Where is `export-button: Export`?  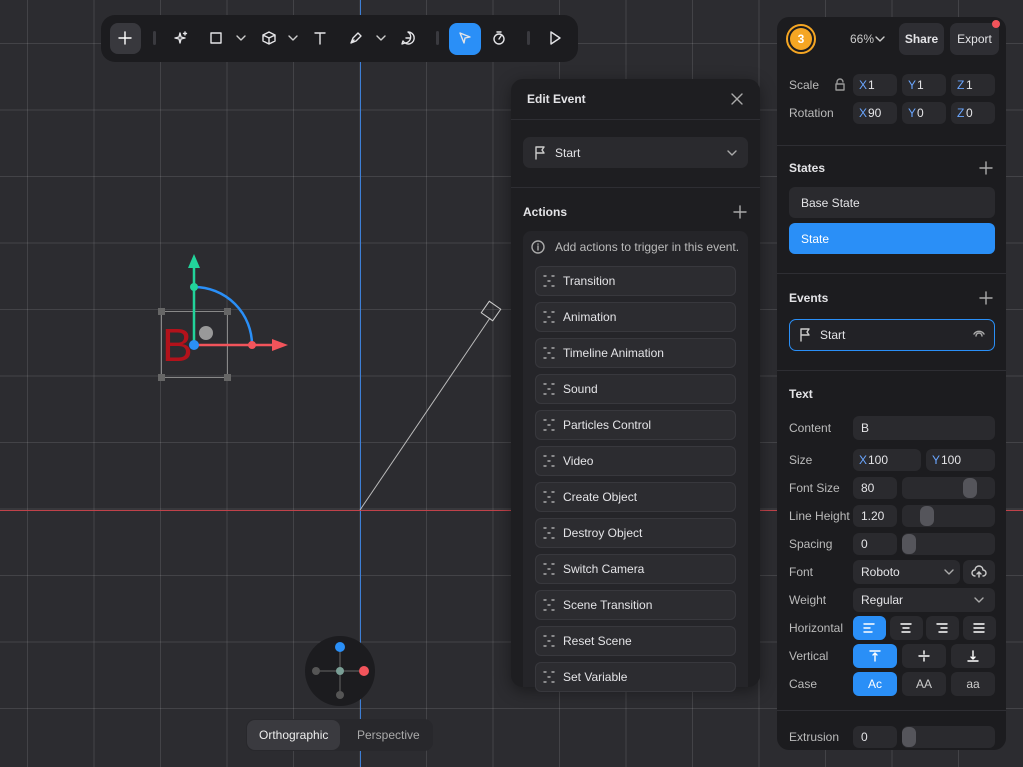 export-button: Export is located at coordinates (974, 39).